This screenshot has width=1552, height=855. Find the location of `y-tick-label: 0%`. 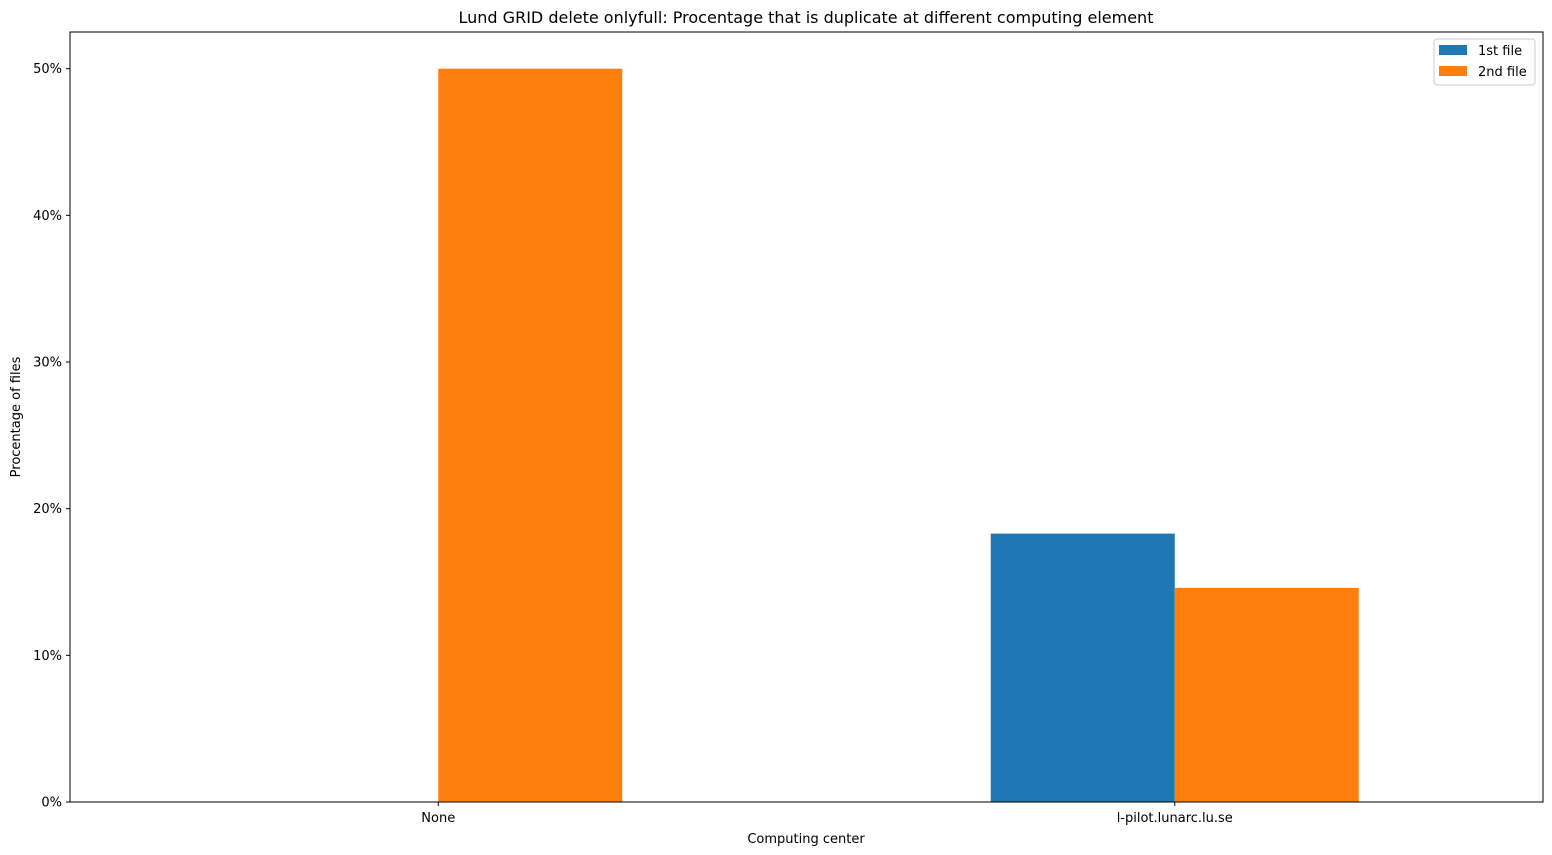

y-tick-label: 0% is located at coordinates (51, 803).